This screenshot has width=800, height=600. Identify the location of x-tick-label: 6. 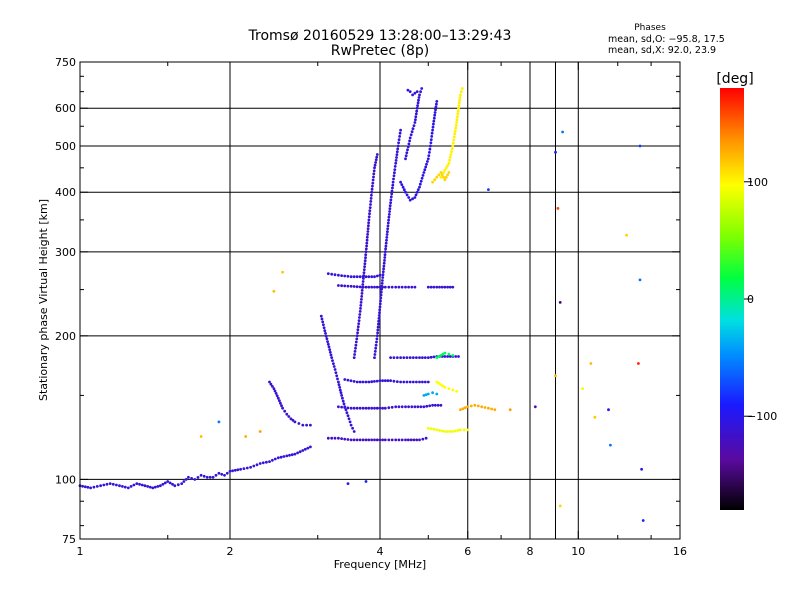
(467, 551).